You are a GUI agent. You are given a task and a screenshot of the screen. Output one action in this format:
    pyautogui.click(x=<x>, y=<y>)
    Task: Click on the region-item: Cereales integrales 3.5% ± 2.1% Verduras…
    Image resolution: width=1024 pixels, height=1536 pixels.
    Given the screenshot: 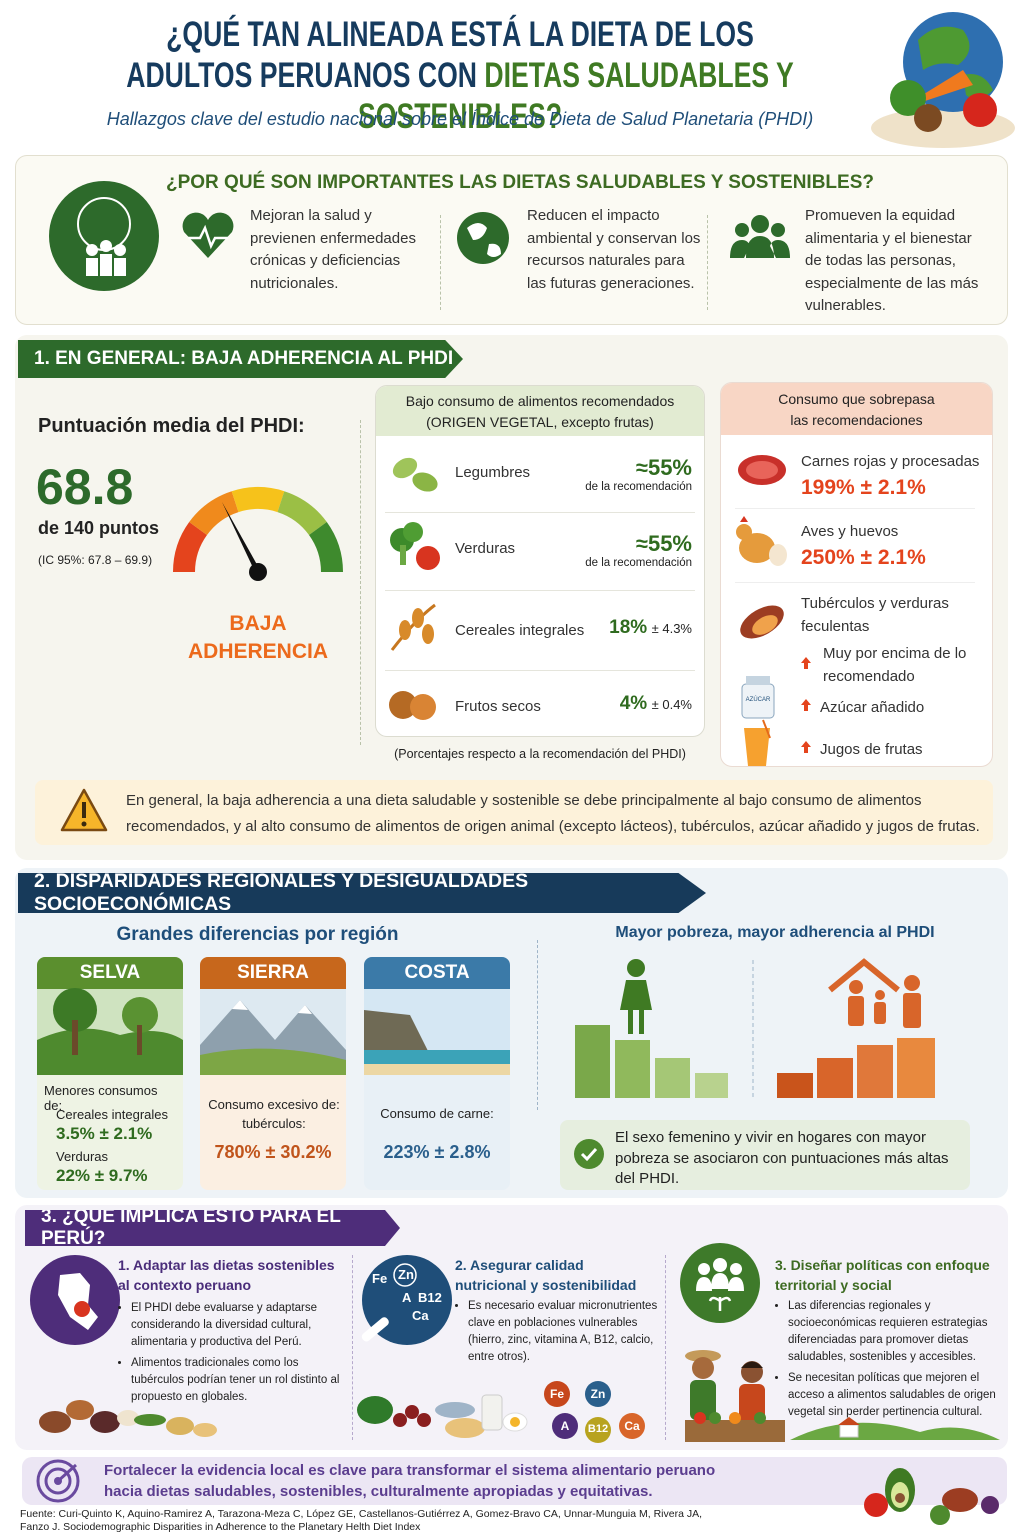 What is the action you would take?
    pyautogui.click(x=106, y=1145)
    